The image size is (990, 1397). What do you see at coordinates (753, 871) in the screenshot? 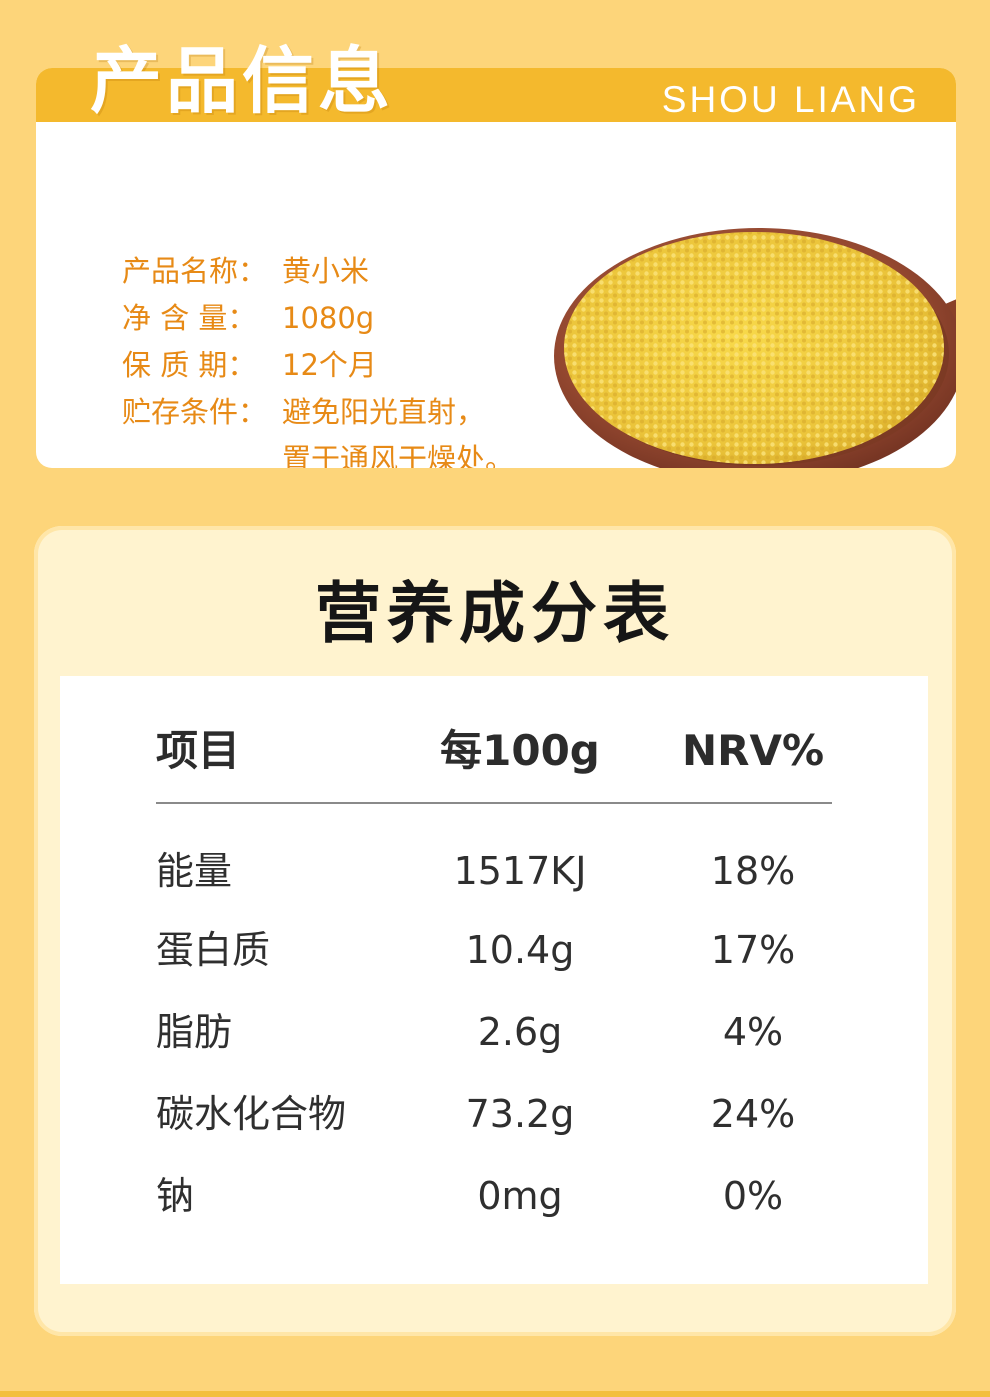
I see `nutrient-nrv: 18%` at bounding box center [753, 871].